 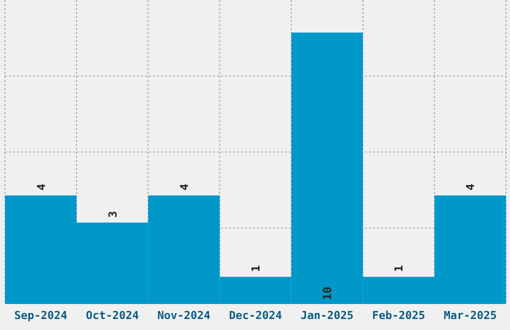 What do you see at coordinates (470, 315) in the screenshot?
I see `x-tick-label: Mar-2025` at bounding box center [470, 315].